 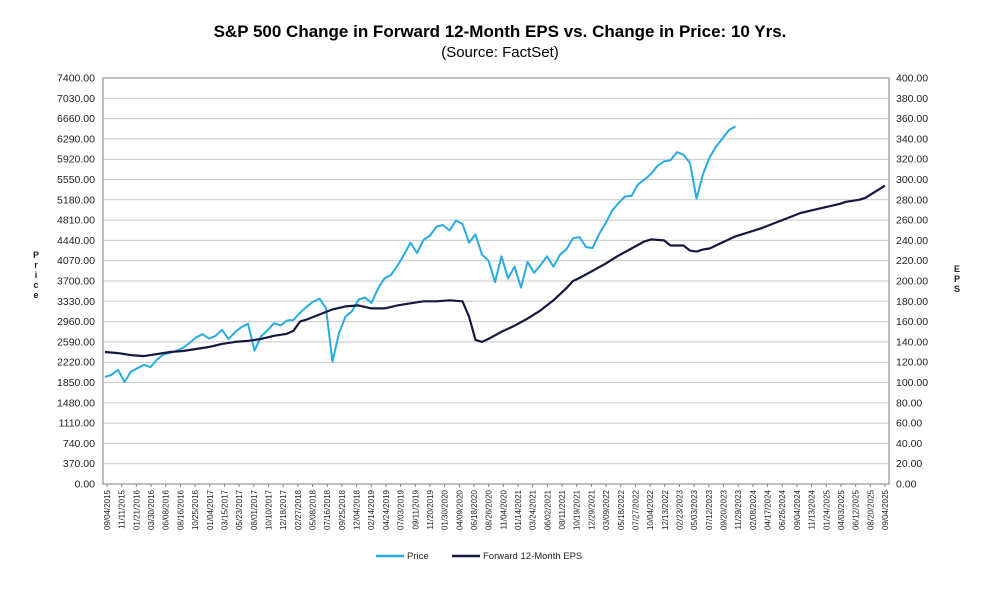 What do you see at coordinates (459, 509) in the screenshot?
I see `x-tick-label: 04/09/2020` at bounding box center [459, 509].